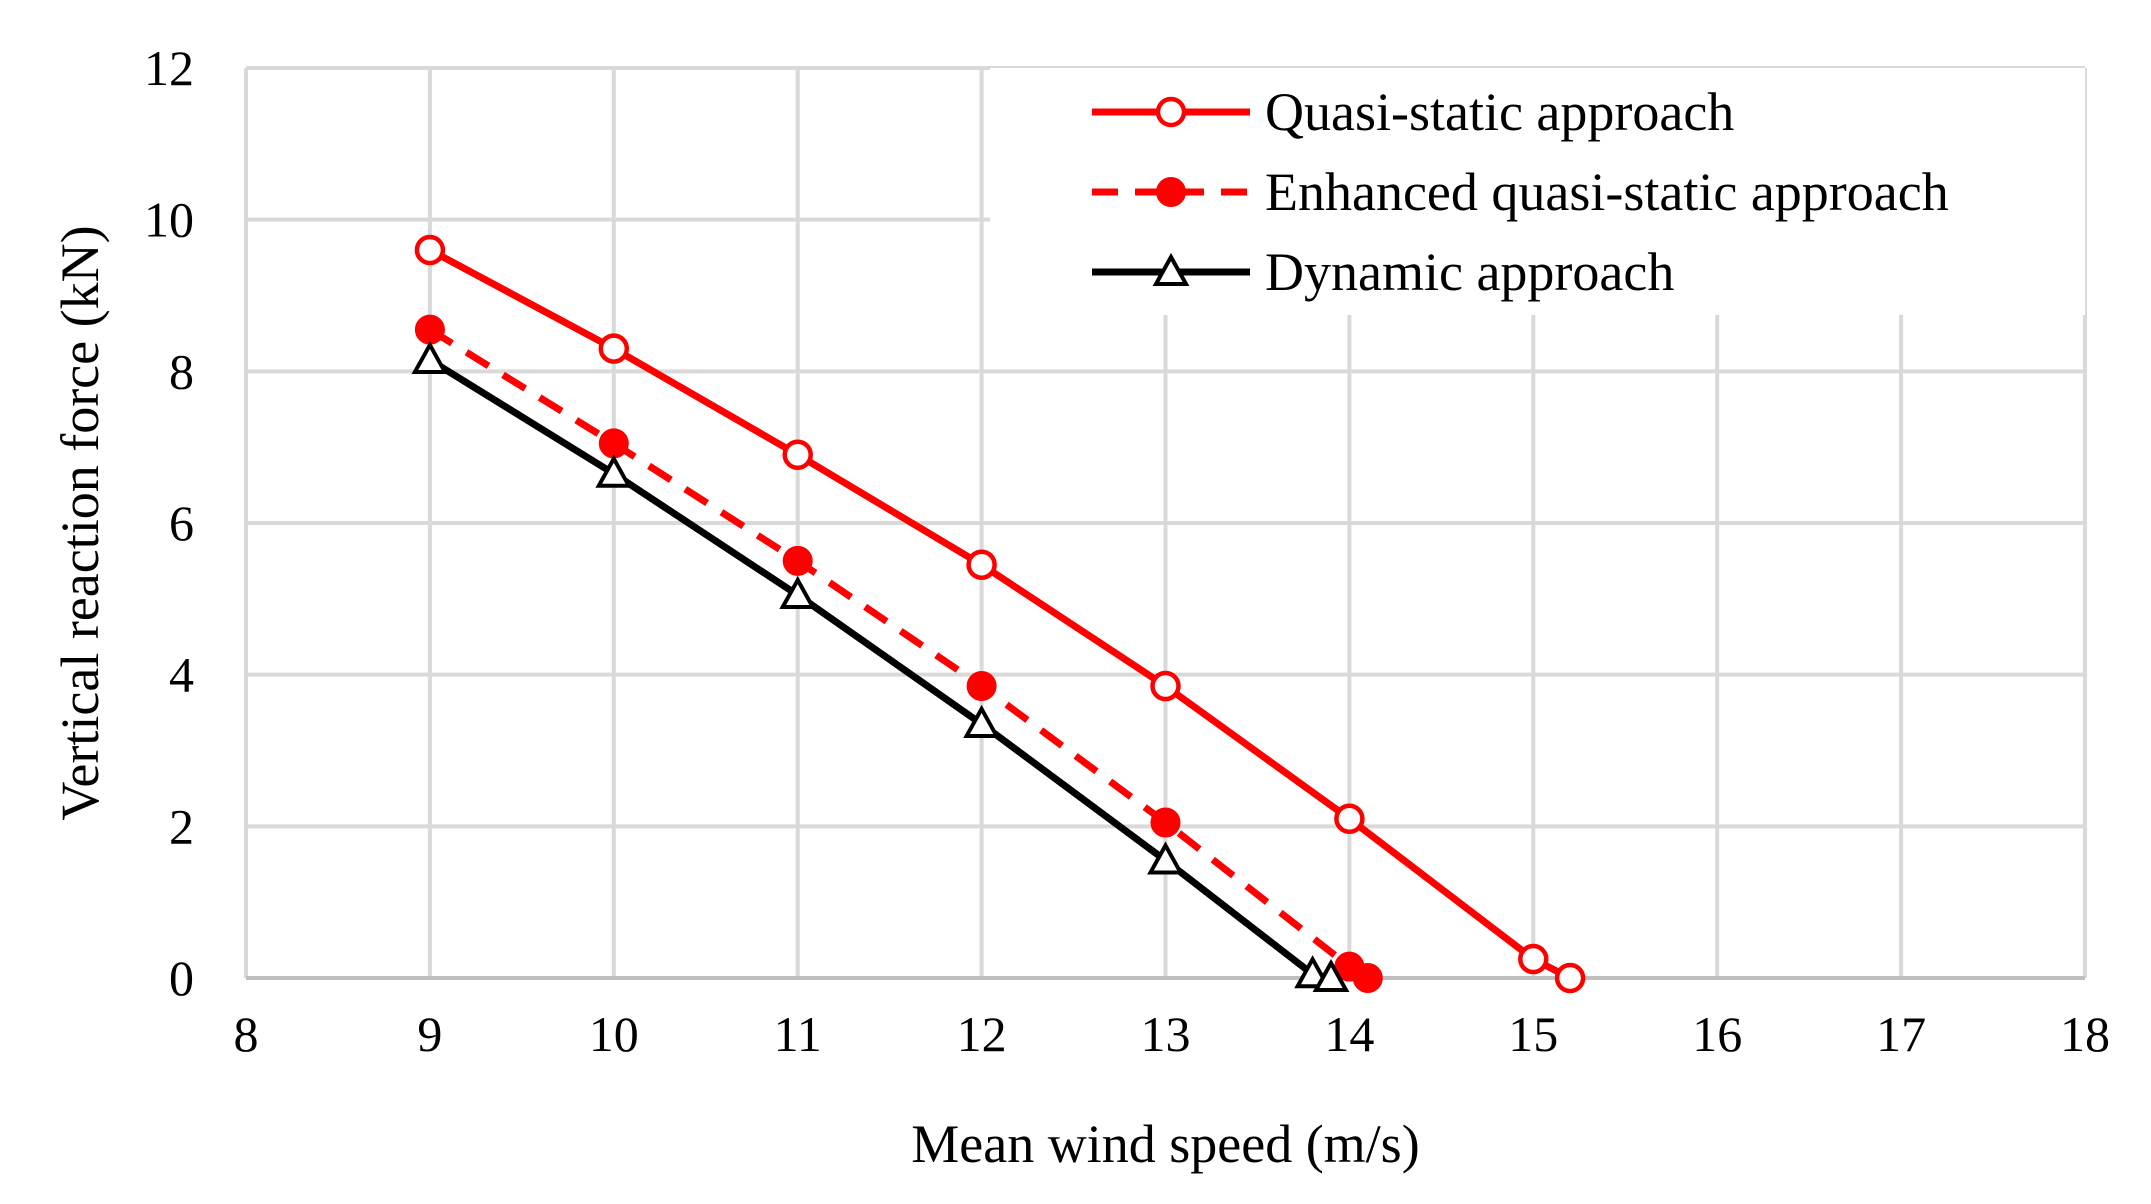  I want to click on x-tick-label-14: 14, so click(1349, 1034).